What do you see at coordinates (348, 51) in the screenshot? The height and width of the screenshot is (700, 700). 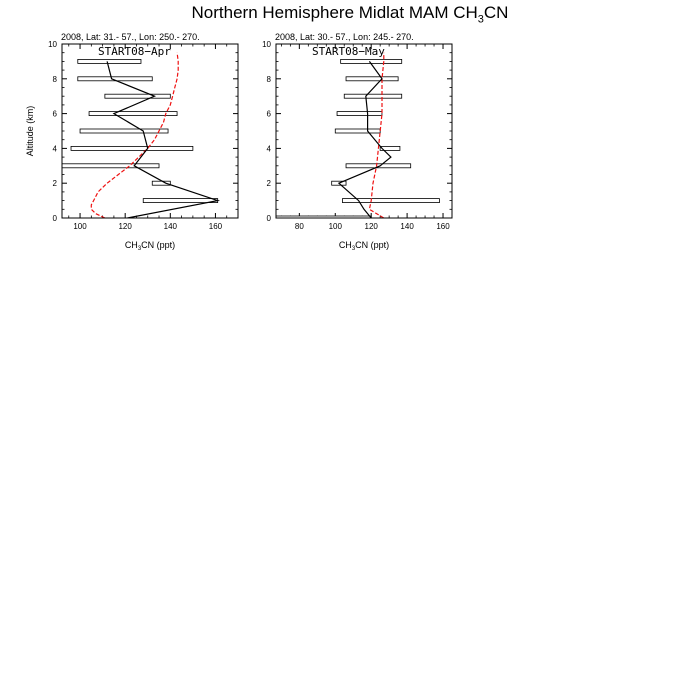 I see `panel-label: START08−May` at bounding box center [348, 51].